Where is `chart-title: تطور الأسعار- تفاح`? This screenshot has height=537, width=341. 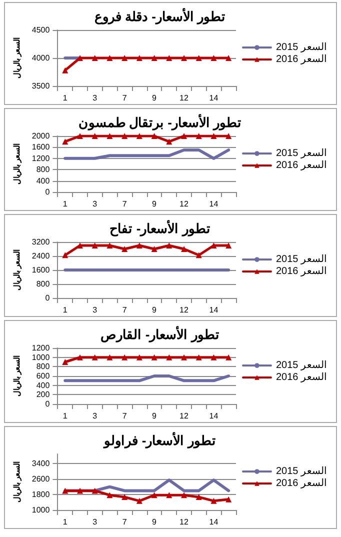 chart-title: تطور الأسعار- تفاح is located at coordinates (160, 228).